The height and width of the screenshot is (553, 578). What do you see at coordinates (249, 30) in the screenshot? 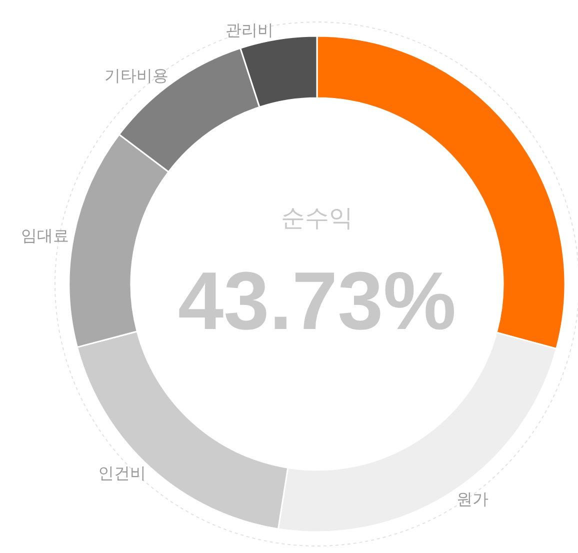
I see `slice-label: 관리비` at bounding box center [249, 30].